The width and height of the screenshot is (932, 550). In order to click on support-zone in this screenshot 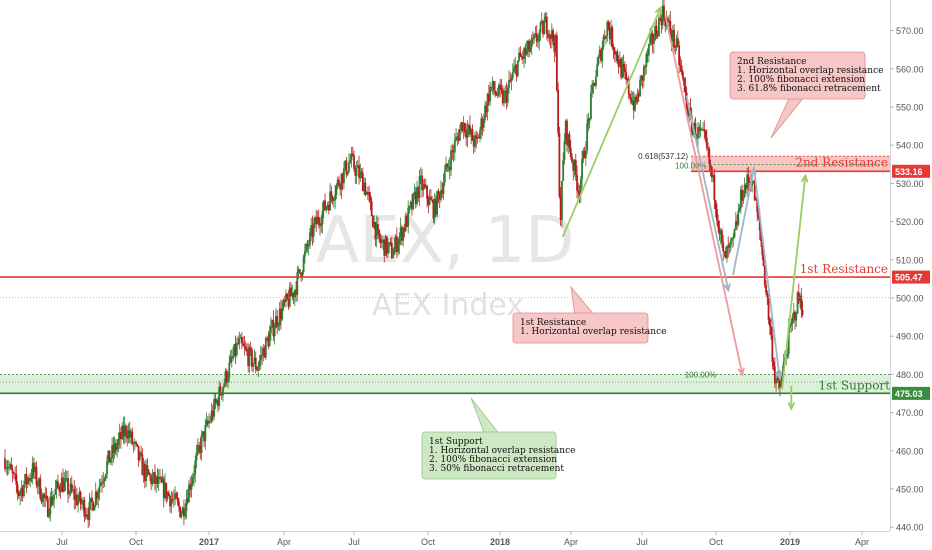, I will do `click(445, 384)`.